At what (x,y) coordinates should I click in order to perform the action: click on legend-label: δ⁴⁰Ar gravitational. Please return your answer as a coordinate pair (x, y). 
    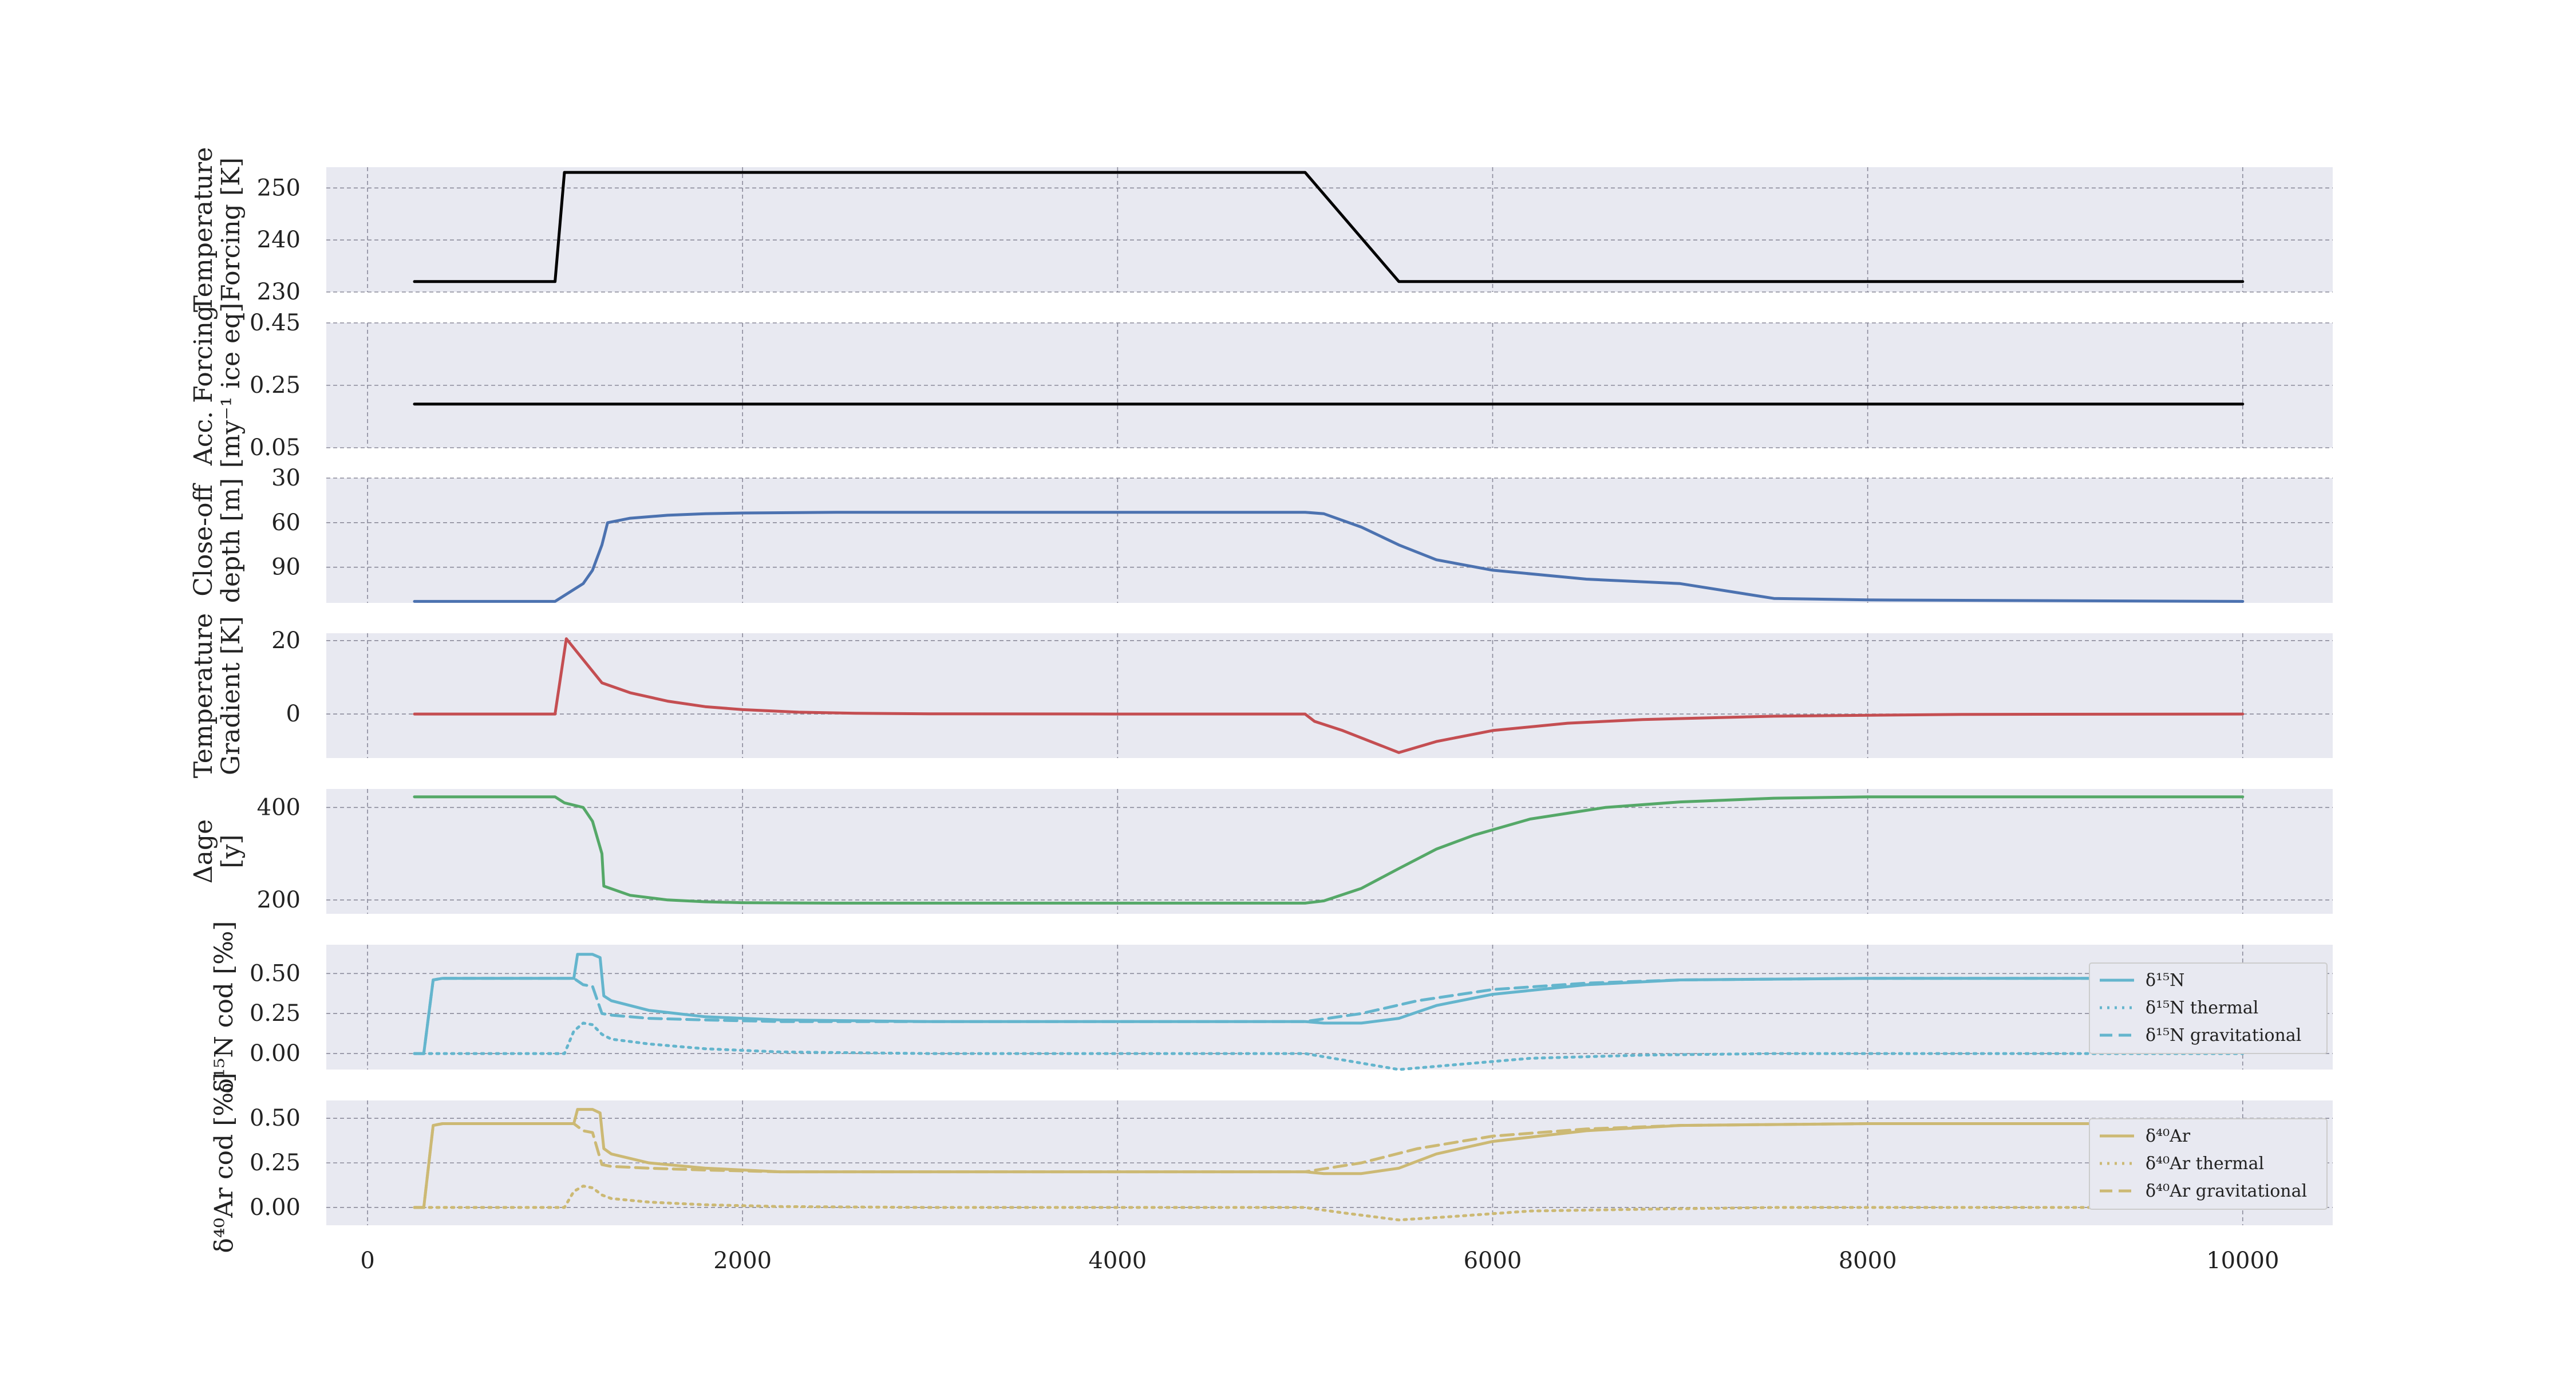
    Looking at the image, I should click on (2226, 1191).